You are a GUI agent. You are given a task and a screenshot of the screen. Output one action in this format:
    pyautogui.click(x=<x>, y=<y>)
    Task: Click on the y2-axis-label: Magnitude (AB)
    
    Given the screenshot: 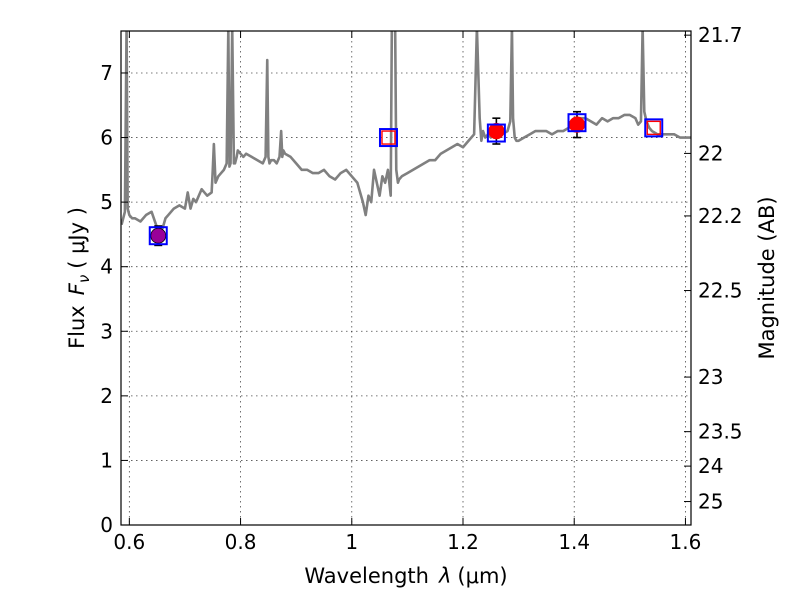 What is the action you would take?
    pyautogui.click(x=767, y=277)
    